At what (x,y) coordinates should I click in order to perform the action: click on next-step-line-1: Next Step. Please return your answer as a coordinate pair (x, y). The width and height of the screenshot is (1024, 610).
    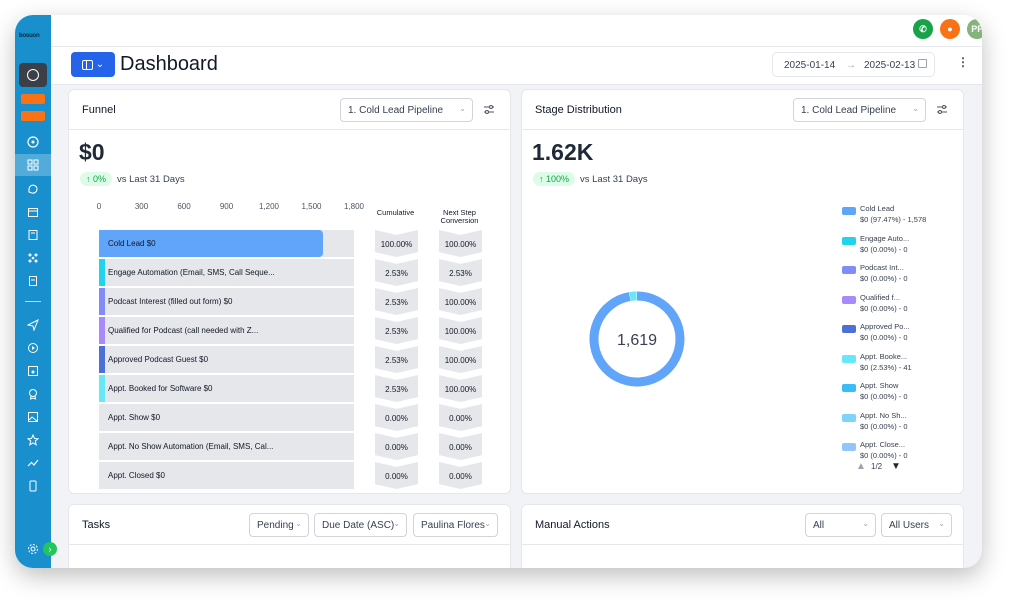
    Looking at the image, I should click on (459, 212).